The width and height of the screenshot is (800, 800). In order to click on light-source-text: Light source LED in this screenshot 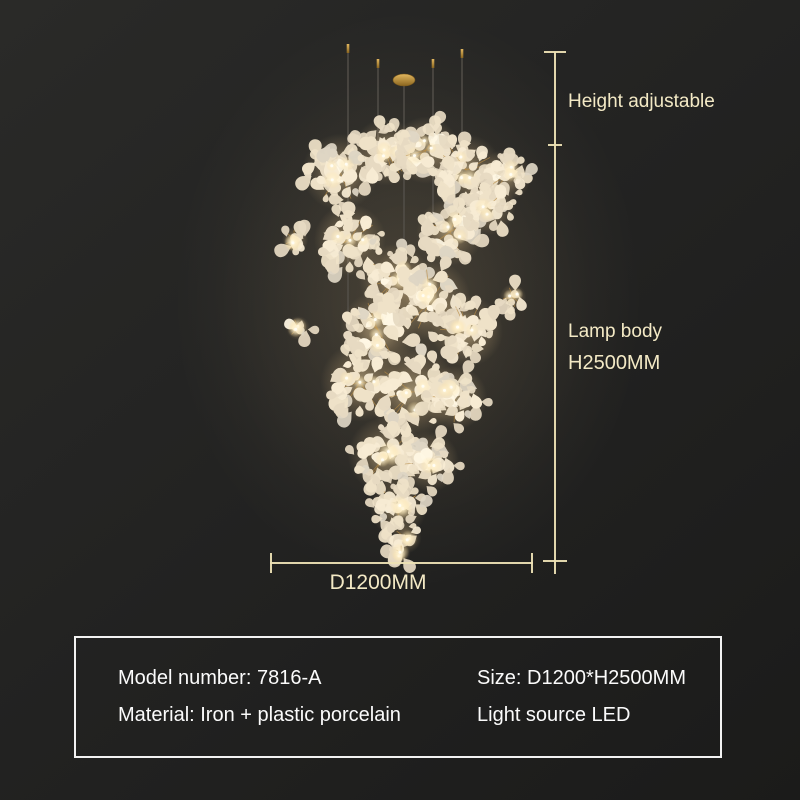, I will do `click(554, 715)`.